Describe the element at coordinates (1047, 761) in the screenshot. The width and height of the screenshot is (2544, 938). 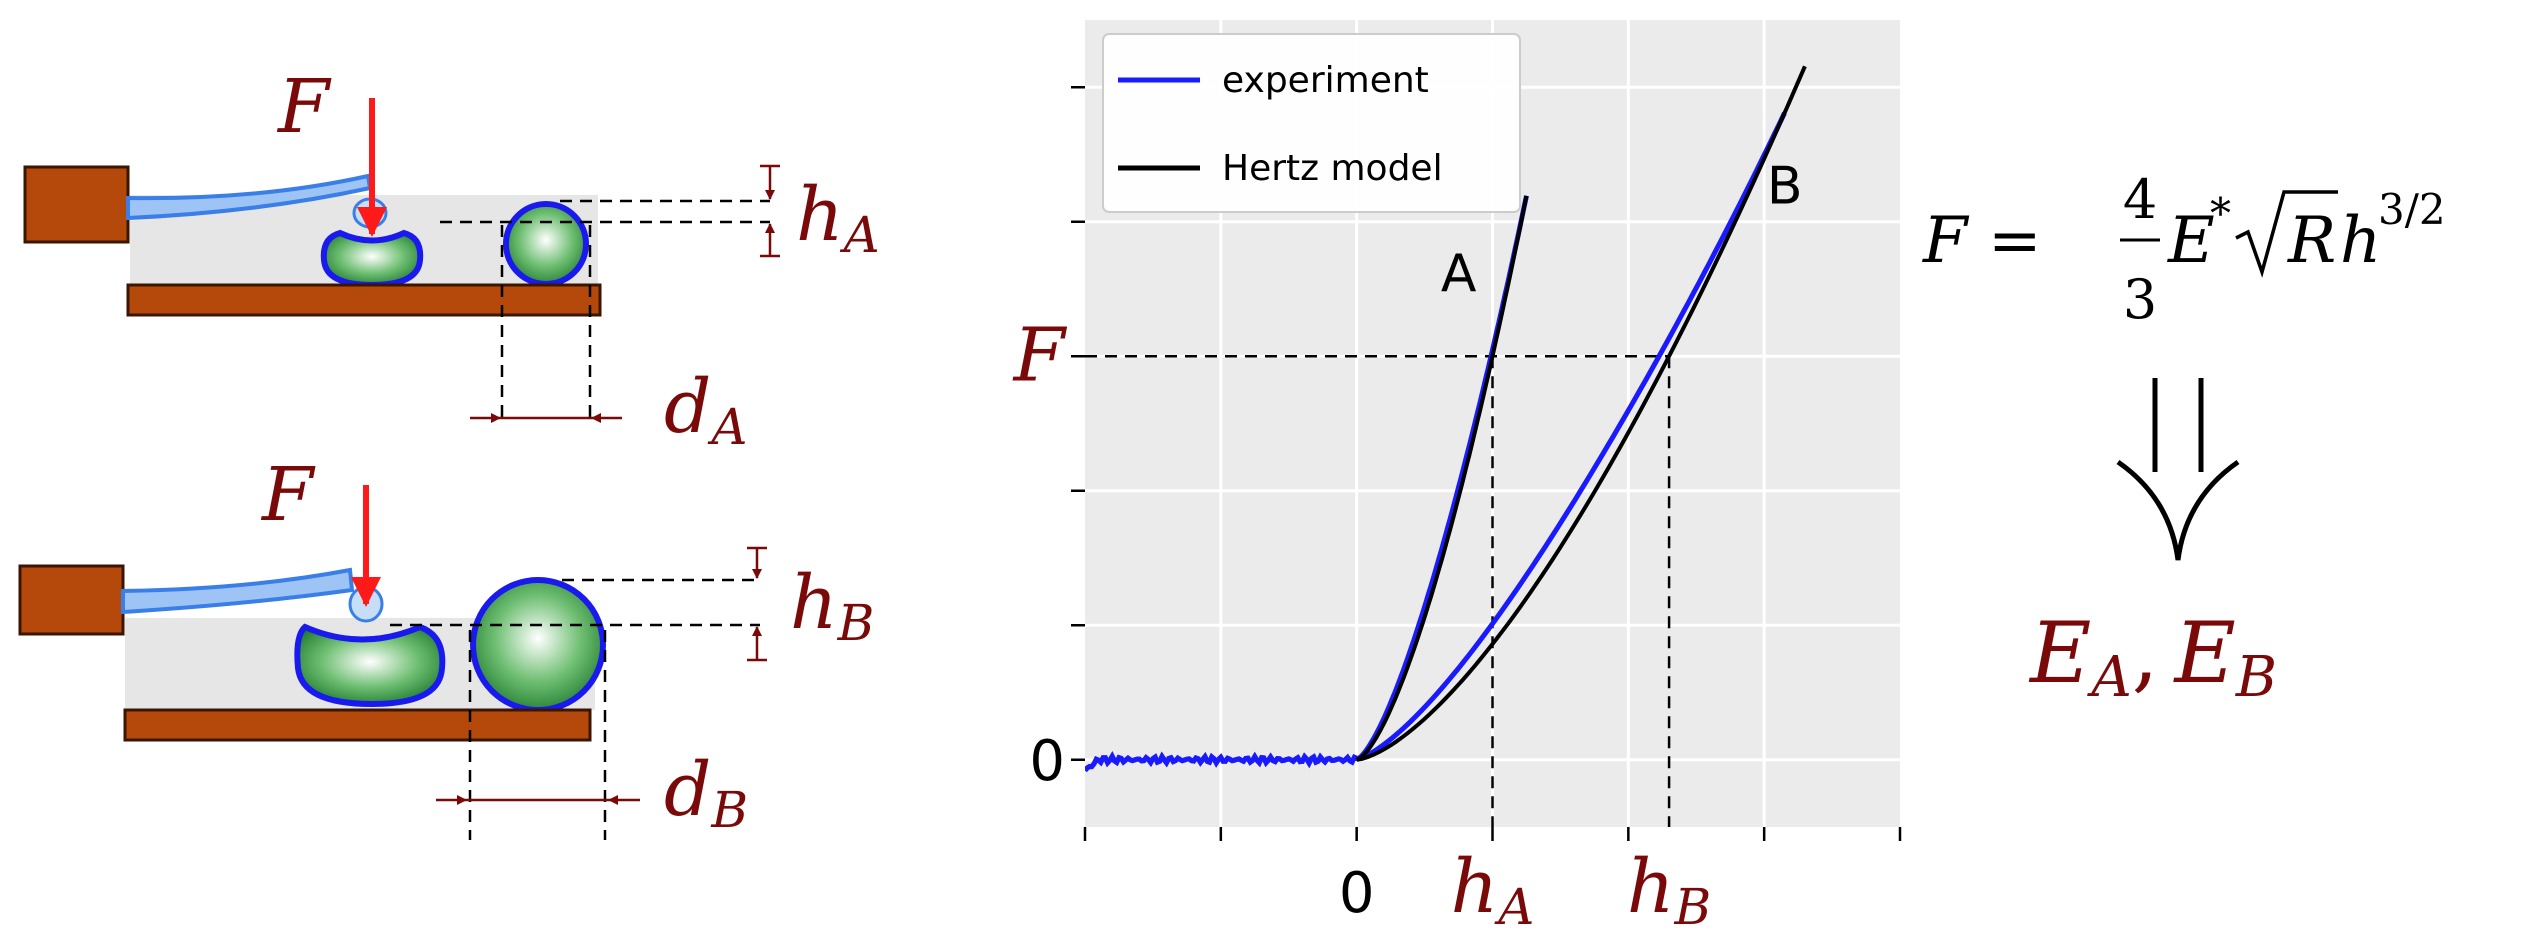
I see `y-tick-label: 0` at that location.